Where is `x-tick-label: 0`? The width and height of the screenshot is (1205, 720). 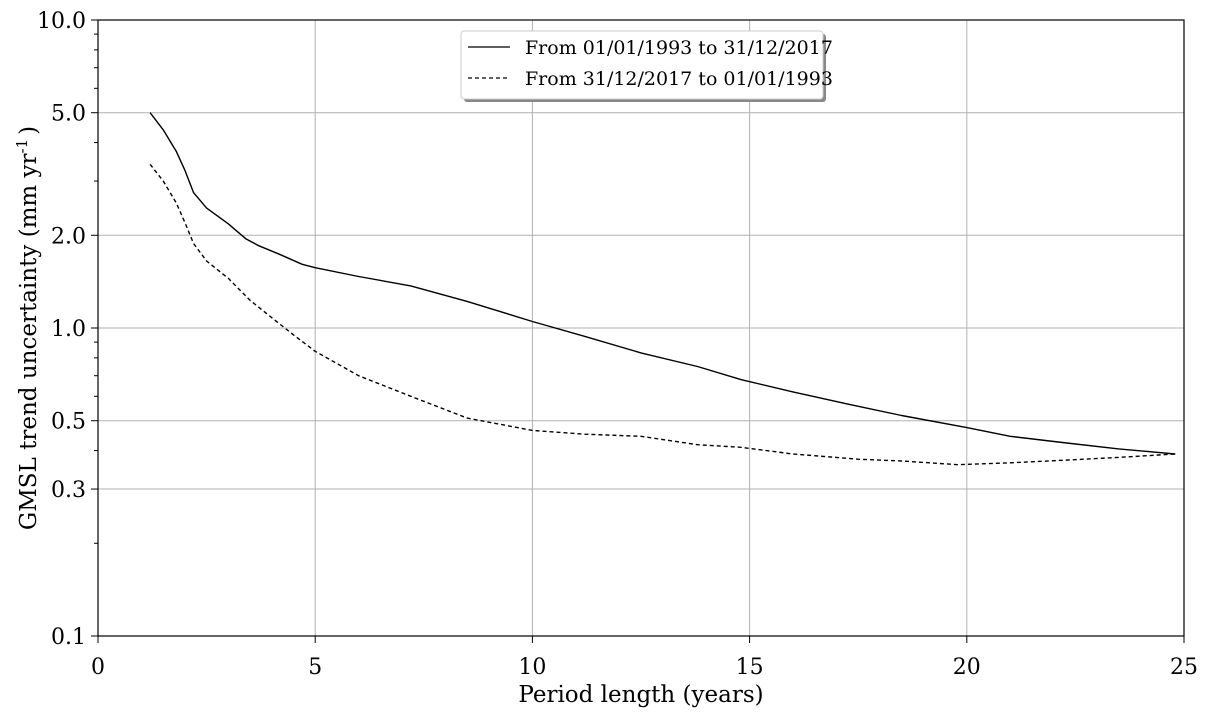 x-tick-label: 0 is located at coordinates (98, 667).